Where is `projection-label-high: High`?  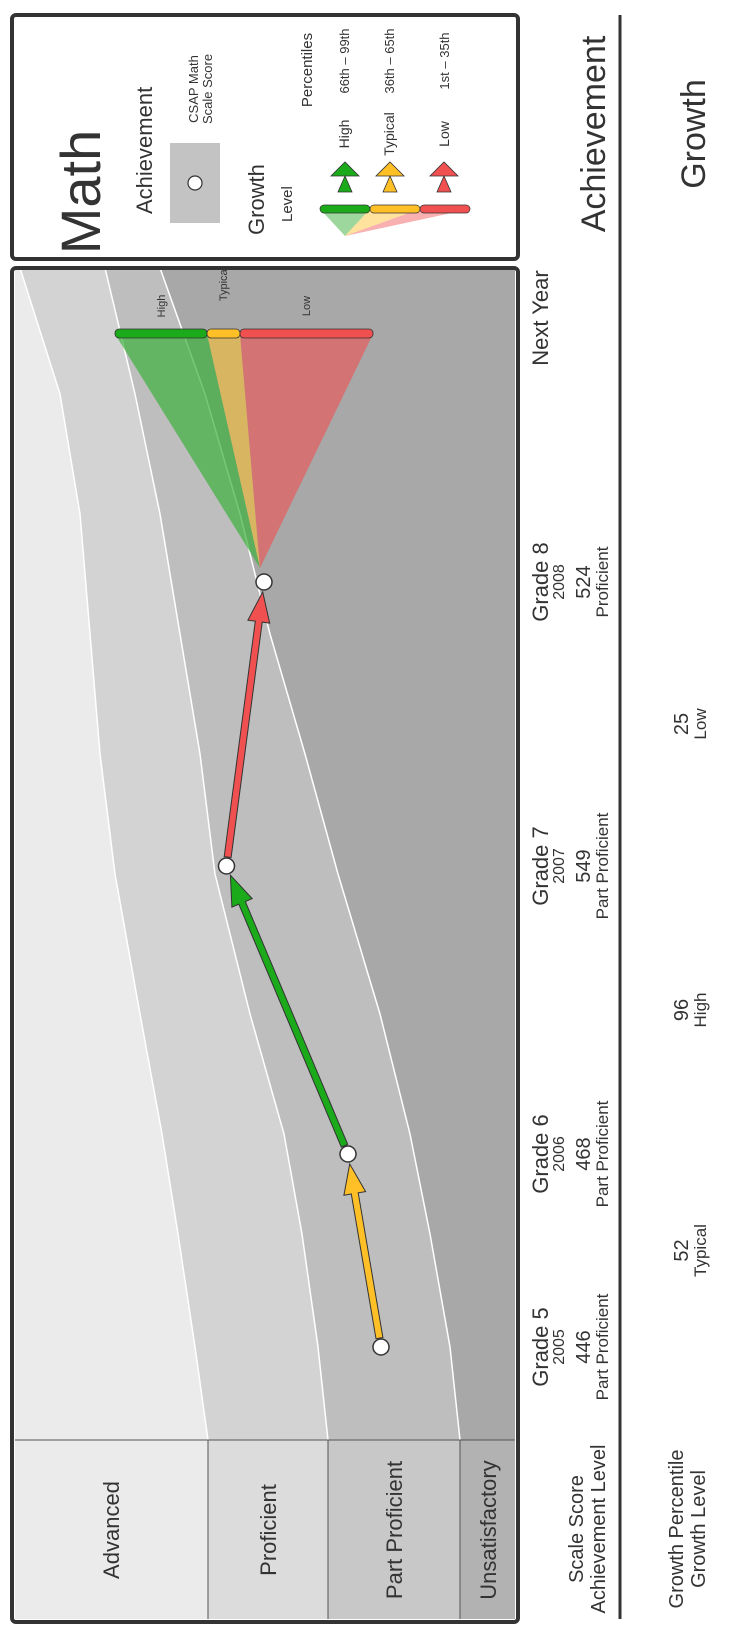 projection-label-high: High is located at coordinates (162, 306).